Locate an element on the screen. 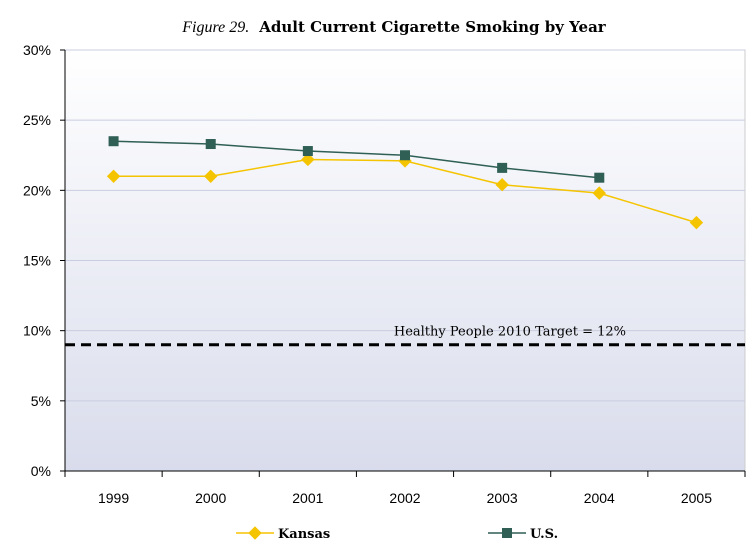  x-tick-label: 2003 is located at coordinates (502, 498).